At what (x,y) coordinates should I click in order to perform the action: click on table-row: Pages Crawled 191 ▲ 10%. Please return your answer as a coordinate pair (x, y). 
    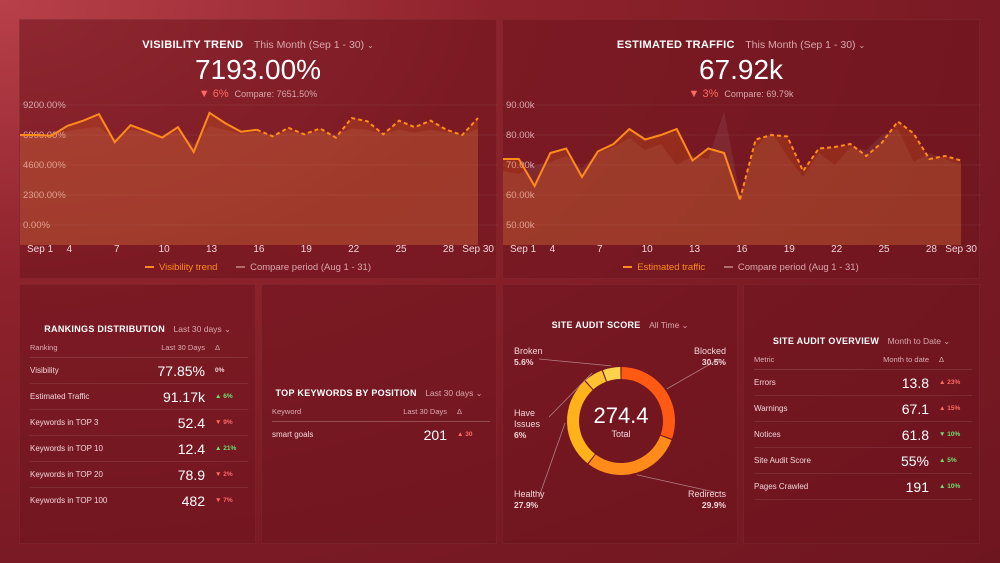
    Looking at the image, I should click on (863, 486).